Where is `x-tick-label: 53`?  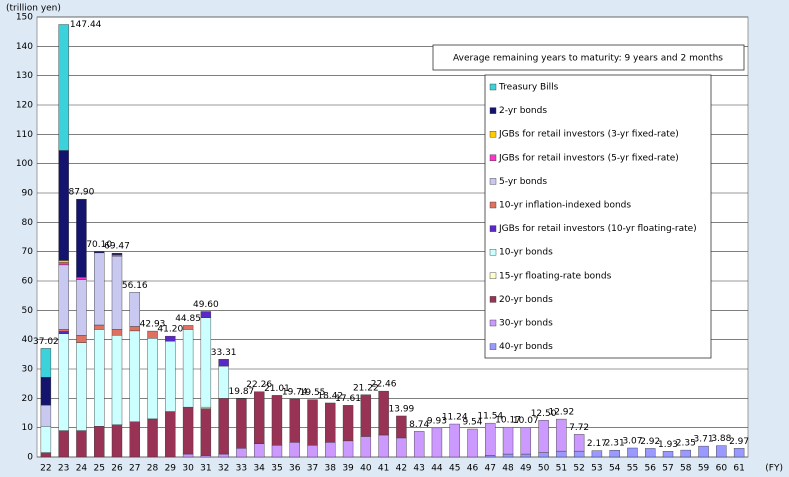 x-tick-label: 53 is located at coordinates (596, 469).